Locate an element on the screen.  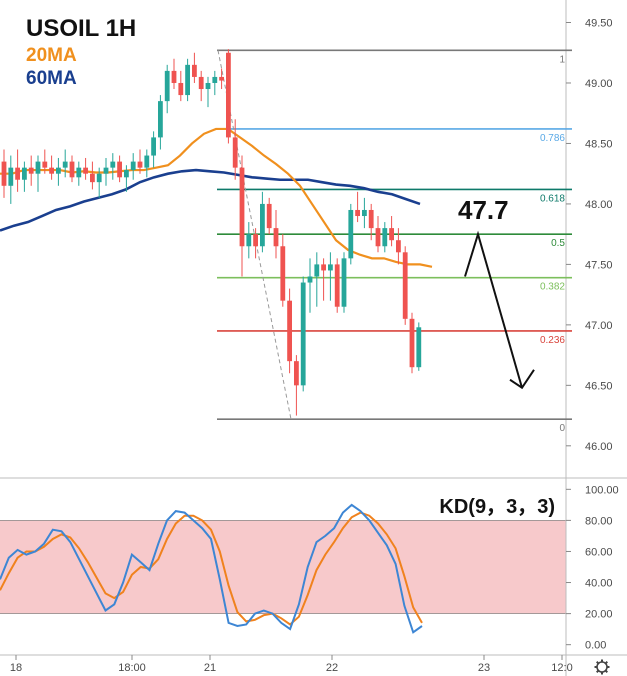
time-tick-label: 18 is located at coordinates (16, 668).